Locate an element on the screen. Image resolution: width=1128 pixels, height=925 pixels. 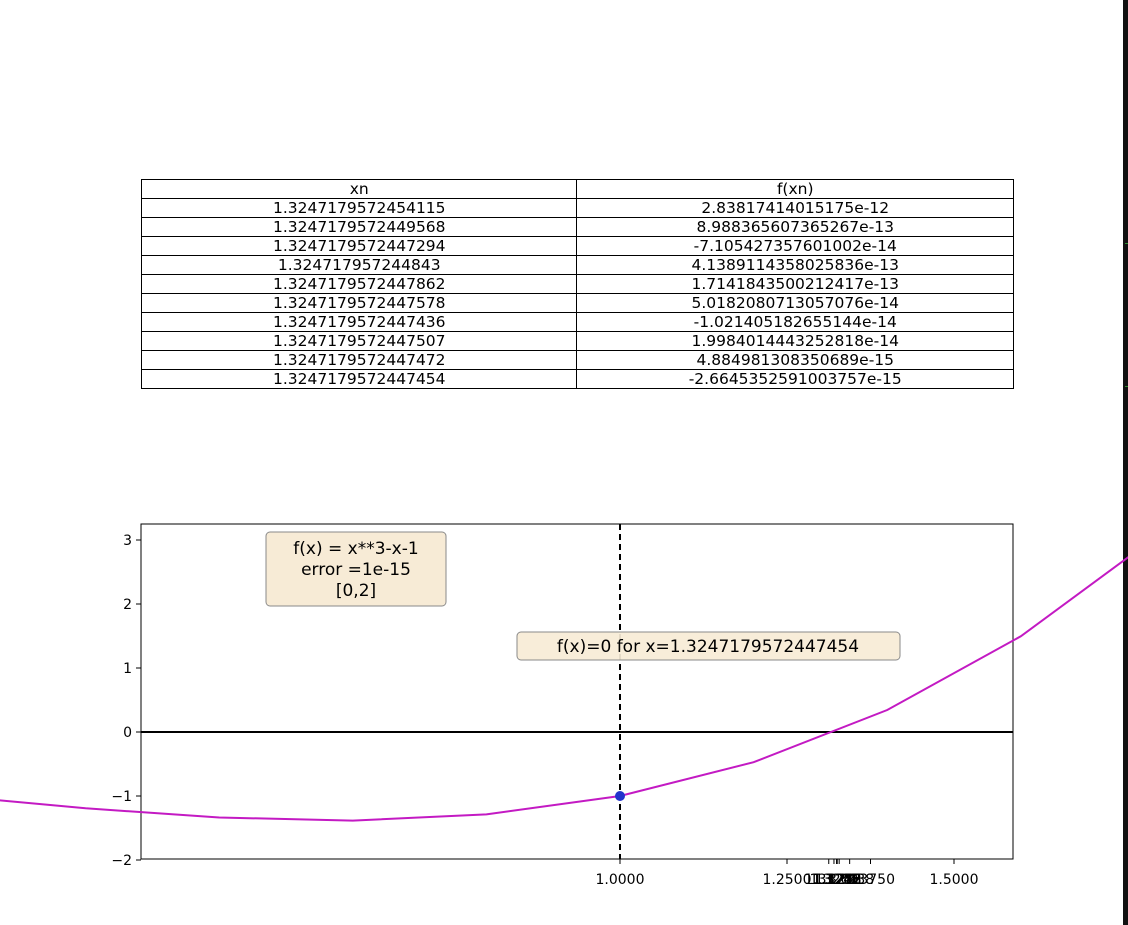
info-box-line: f(x) = x**3-x-1 is located at coordinates (355, 549).